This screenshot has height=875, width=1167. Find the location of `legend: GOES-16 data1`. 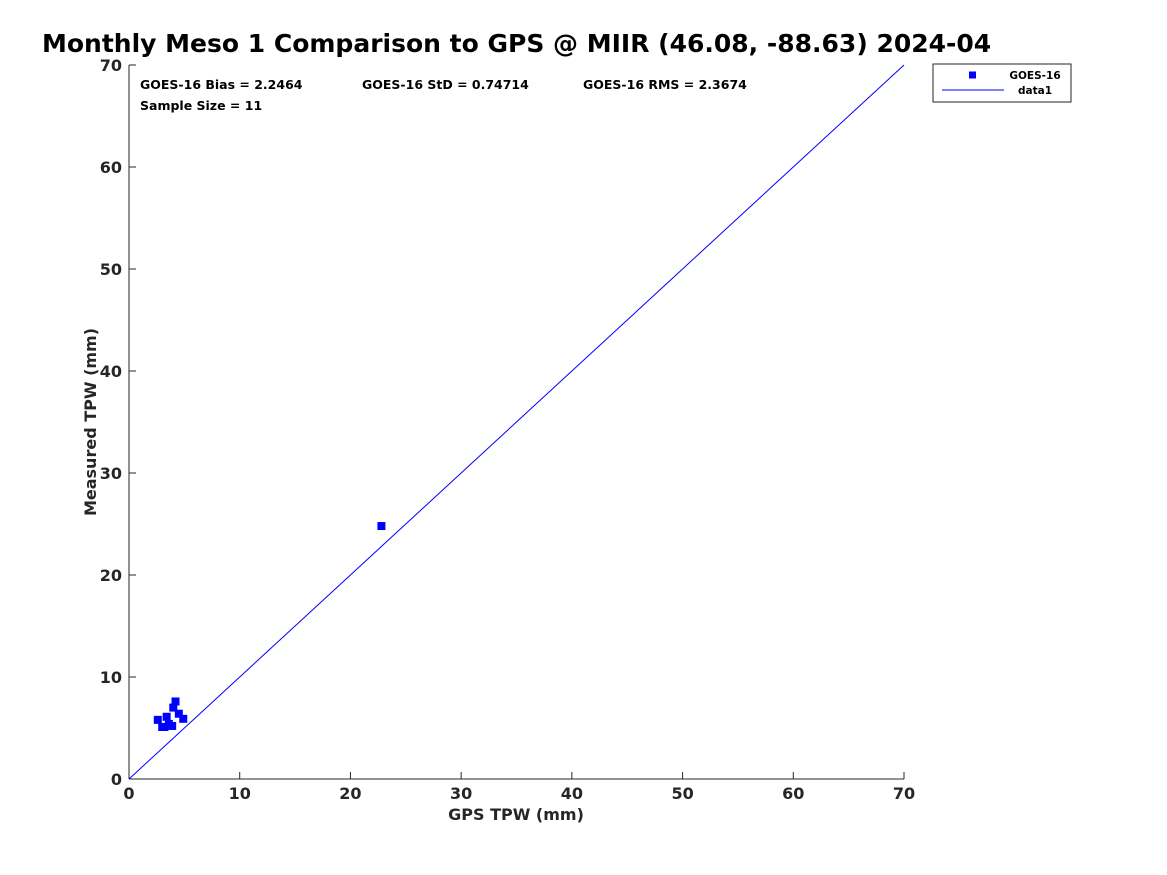

legend: GOES-16 data1 is located at coordinates (1002, 83).